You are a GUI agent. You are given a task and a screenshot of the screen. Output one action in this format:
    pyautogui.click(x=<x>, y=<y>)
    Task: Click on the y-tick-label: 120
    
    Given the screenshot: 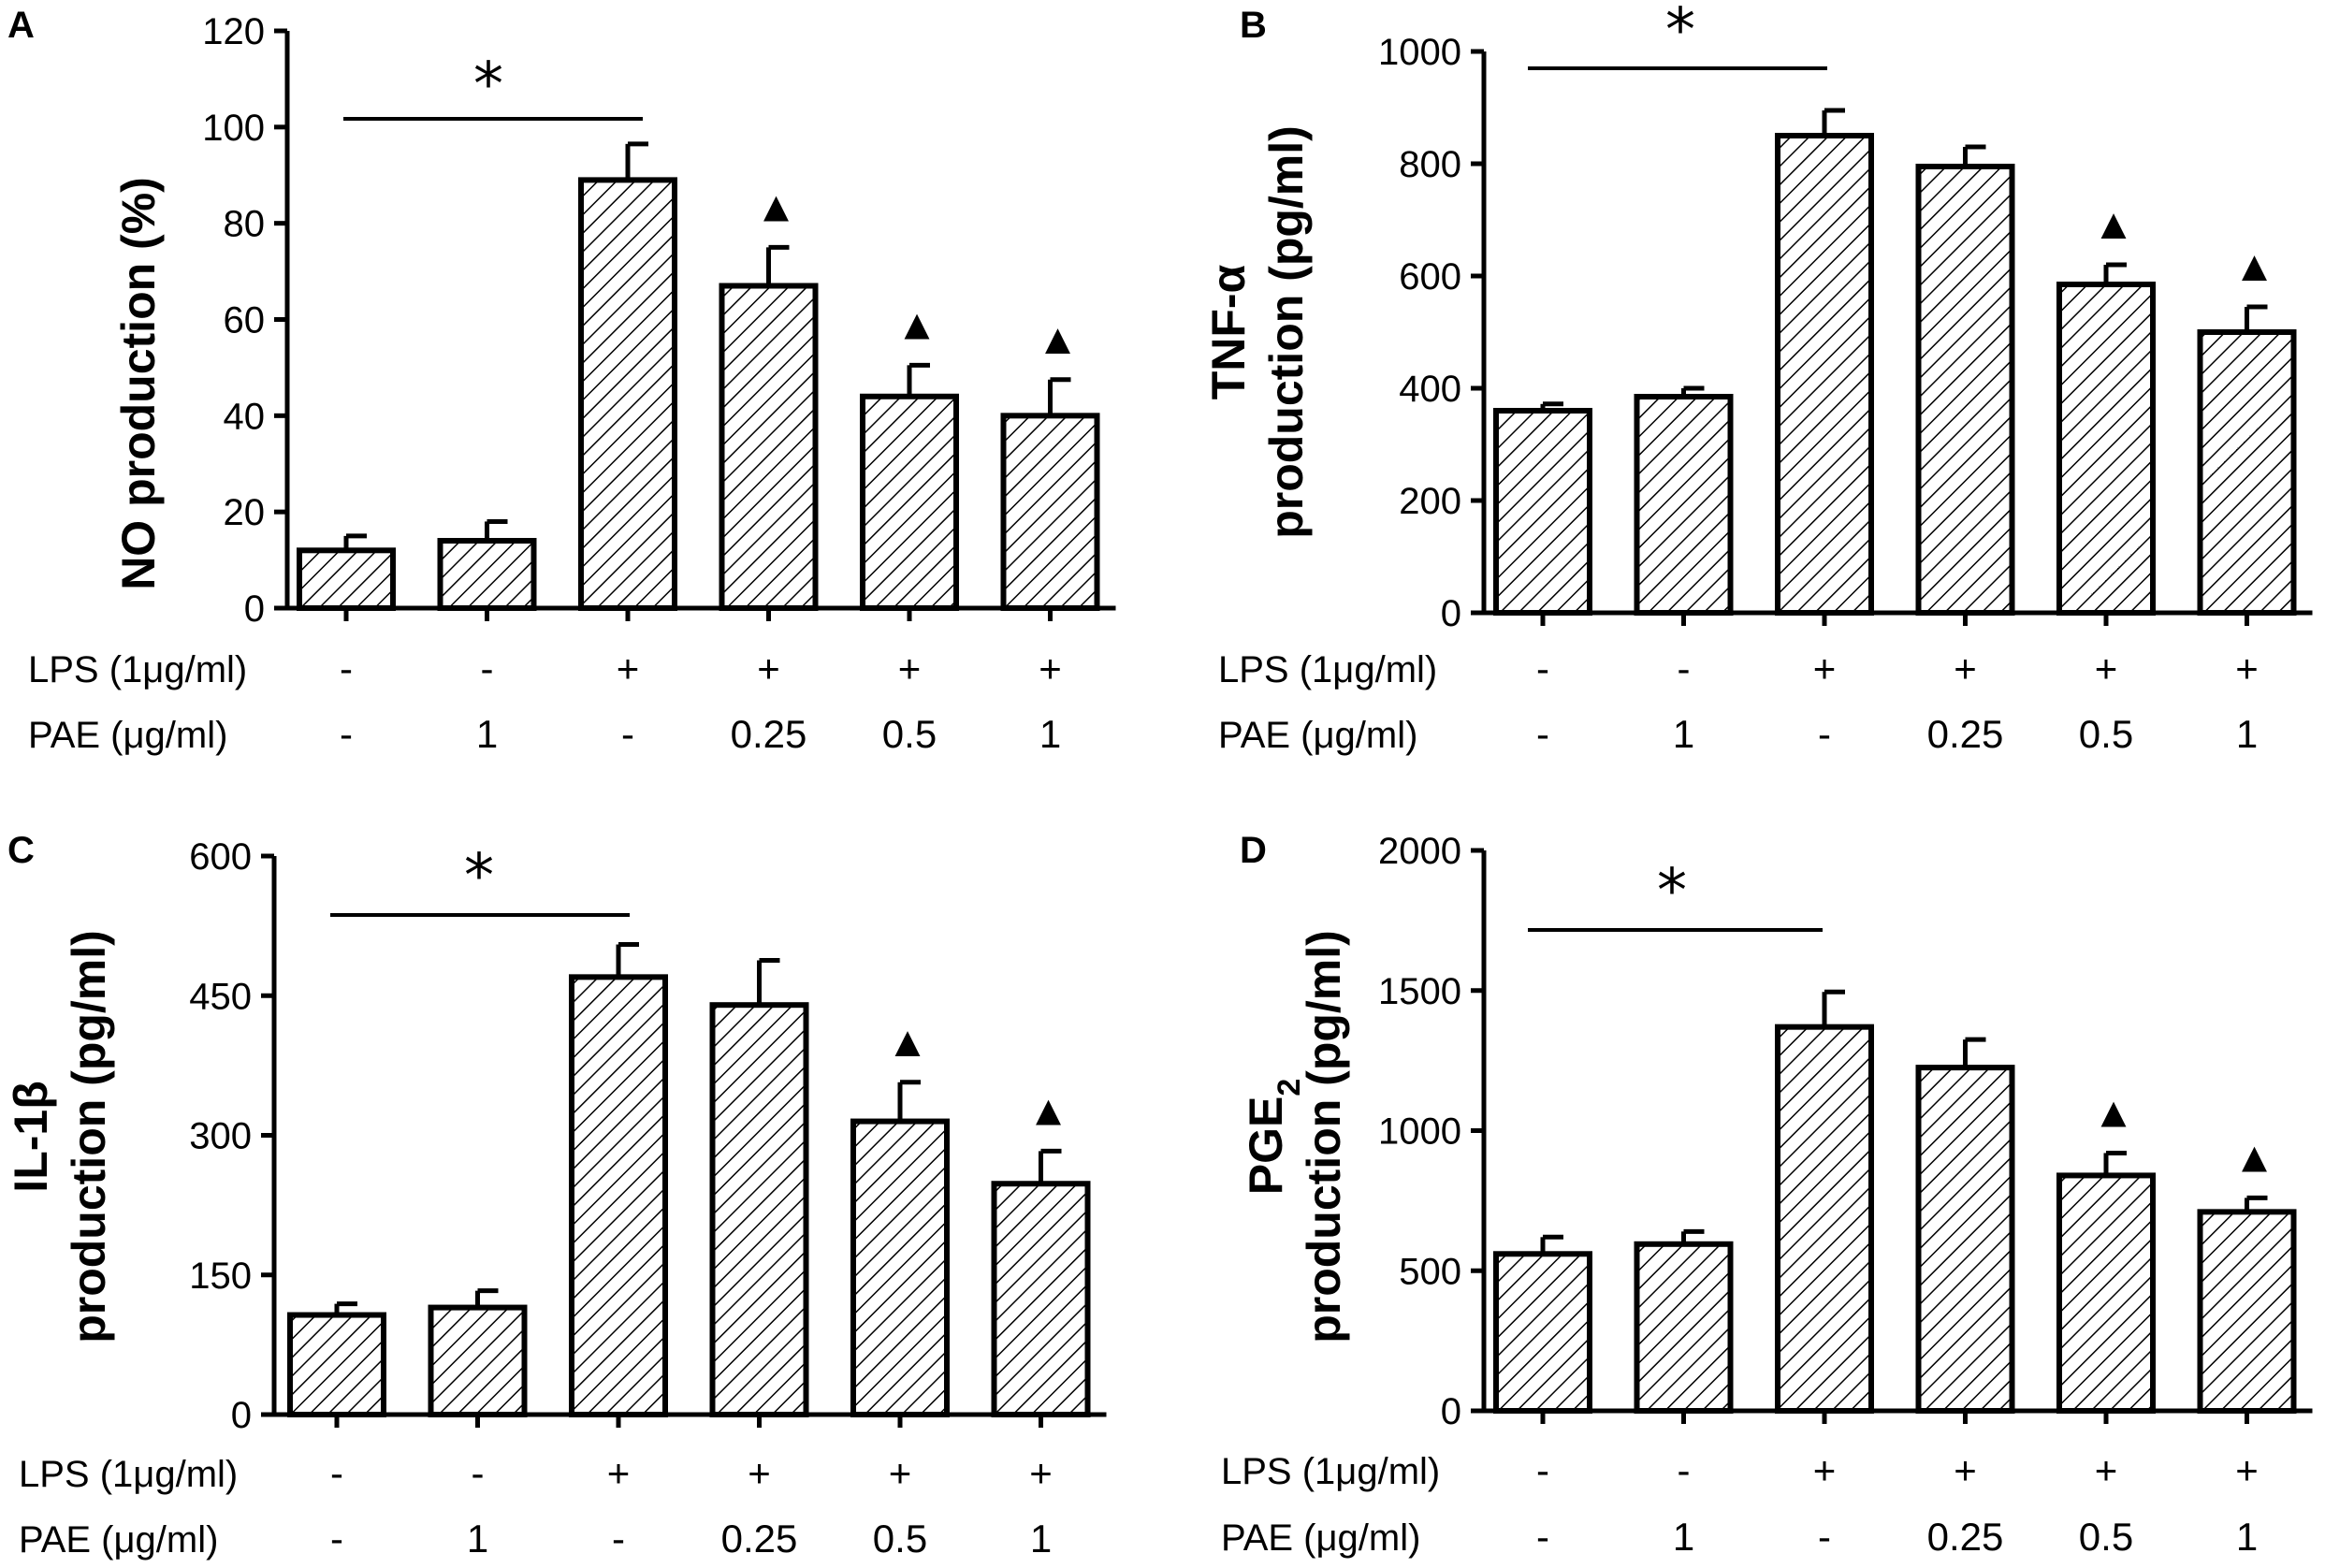 What is the action you would take?
    pyautogui.click(x=233, y=32)
    